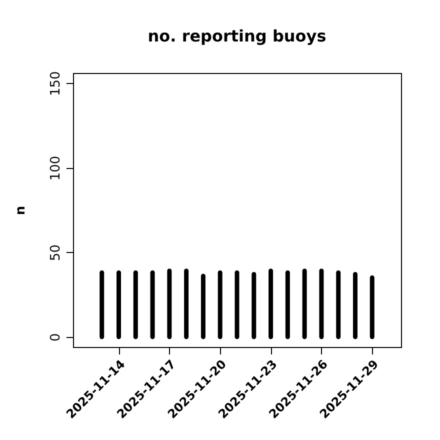  Describe the element at coordinates (56, 337) in the screenshot. I see `y-tick-label: 0` at that location.